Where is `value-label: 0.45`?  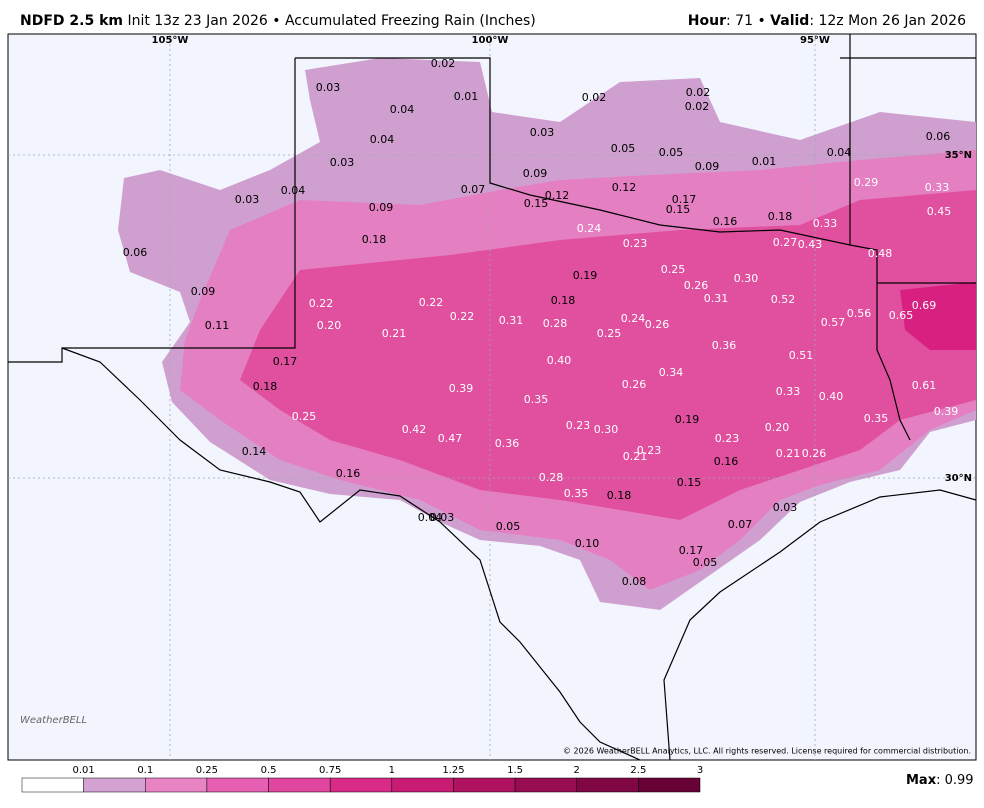
value-label: 0.45 is located at coordinates (939, 211).